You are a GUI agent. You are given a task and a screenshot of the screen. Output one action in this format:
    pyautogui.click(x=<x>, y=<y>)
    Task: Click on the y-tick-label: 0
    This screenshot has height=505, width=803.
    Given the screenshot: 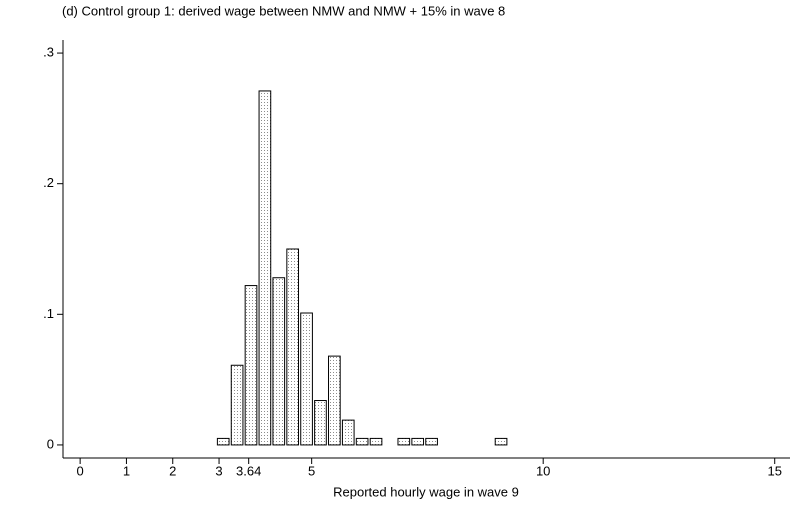 What is the action you would take?
    pyautogui.click(x=50, y=443)
    